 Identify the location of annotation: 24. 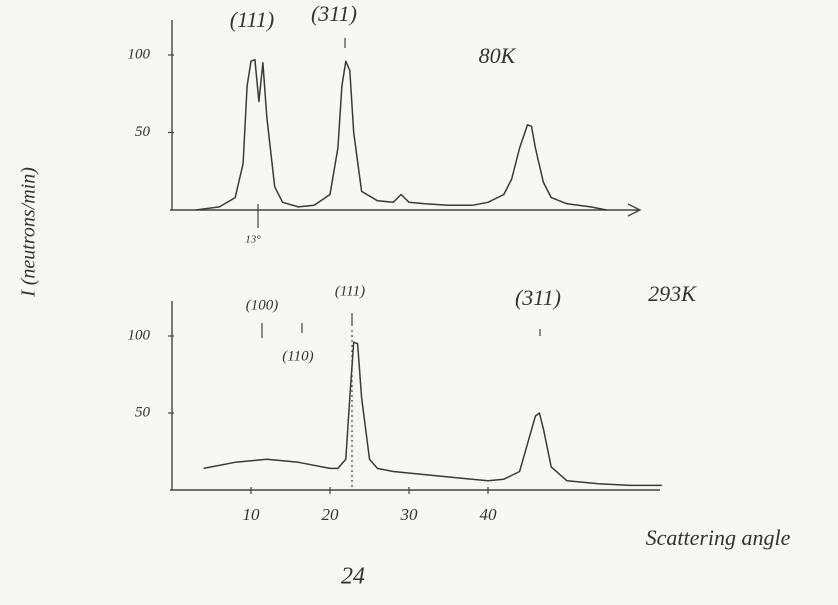
(353, 577).